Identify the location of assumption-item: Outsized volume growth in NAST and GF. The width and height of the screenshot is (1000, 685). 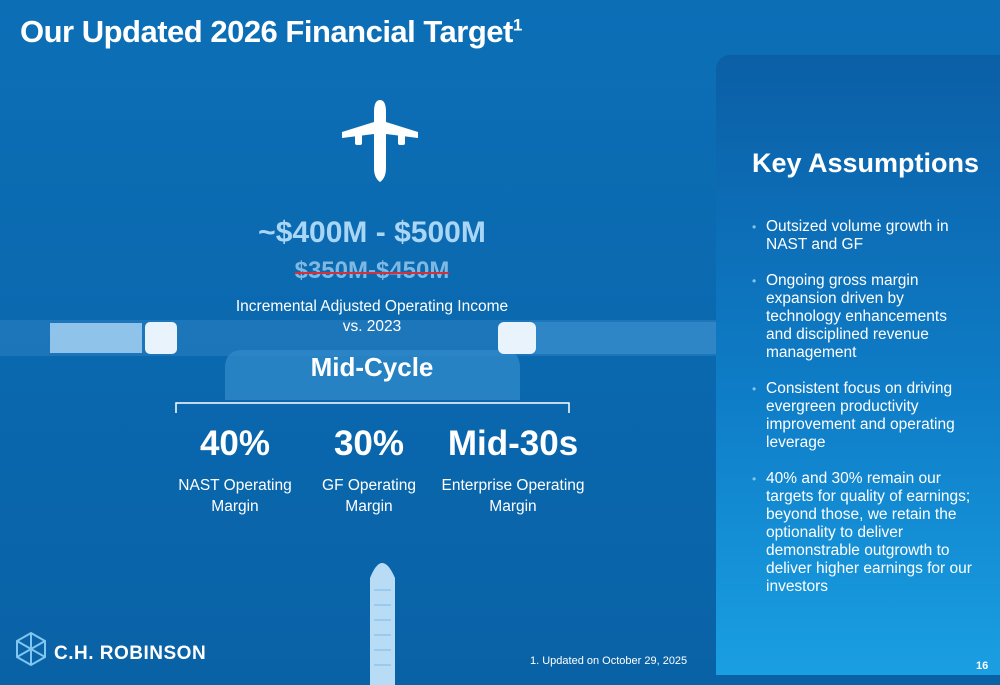
(863, 236).